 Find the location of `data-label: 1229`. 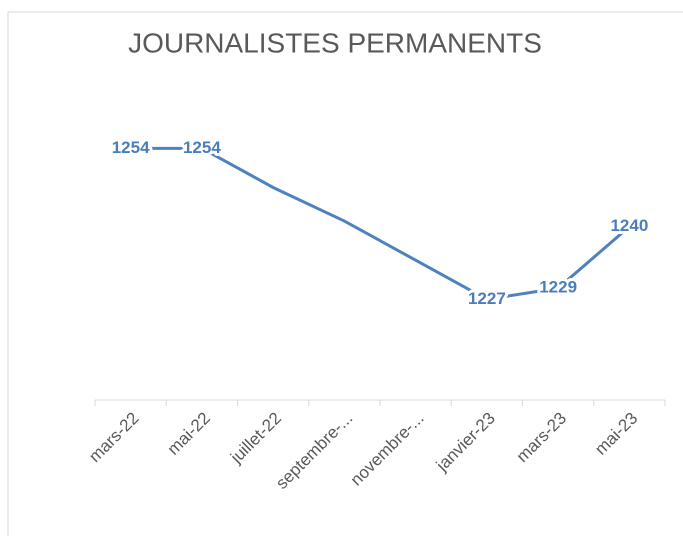

data-label: 1229 is located at coordinates (558, 287).